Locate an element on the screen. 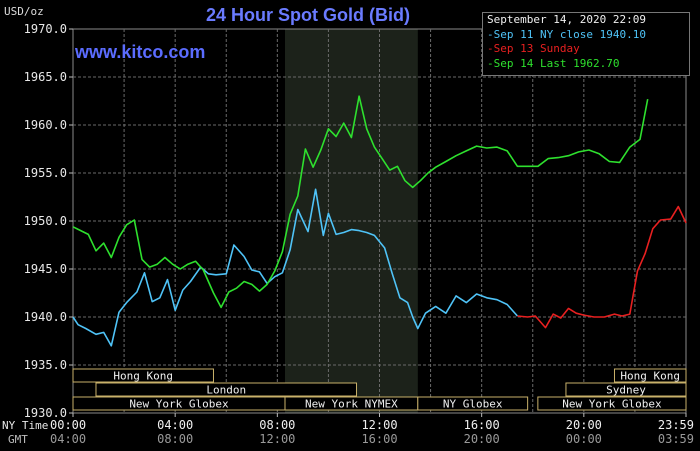  y-tick-label: 1955.0 is located at coordinates (45, 173).